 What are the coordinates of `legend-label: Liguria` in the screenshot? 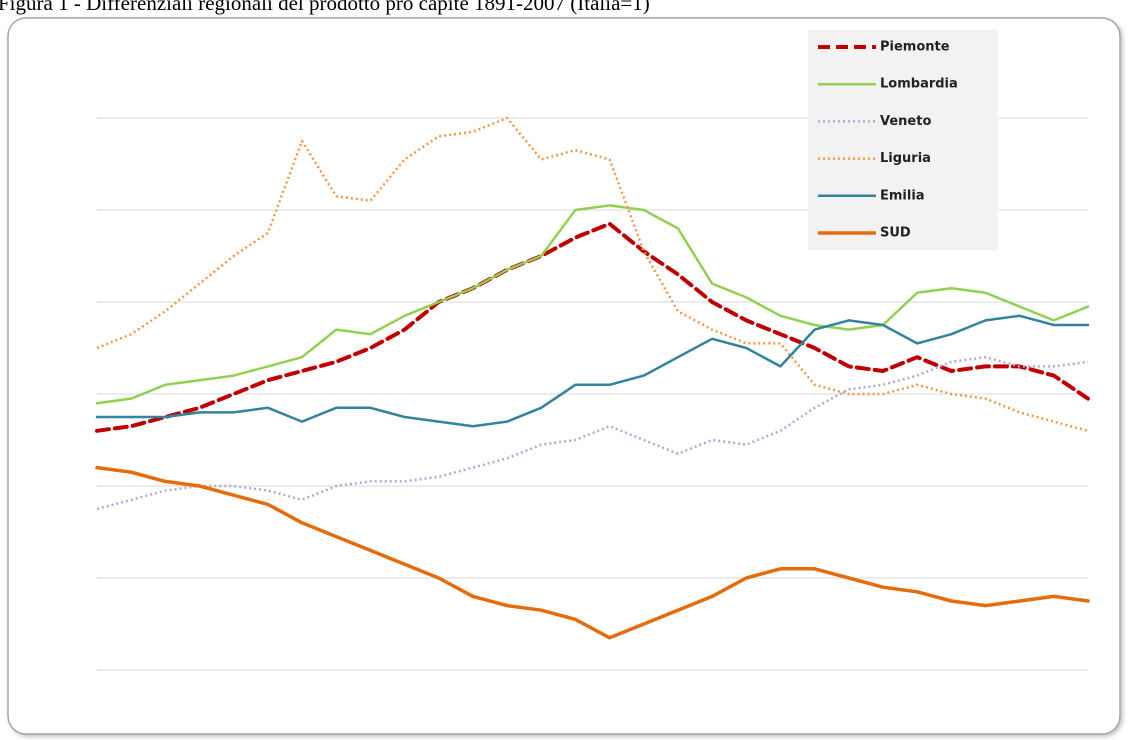 It's located at (905, 158).